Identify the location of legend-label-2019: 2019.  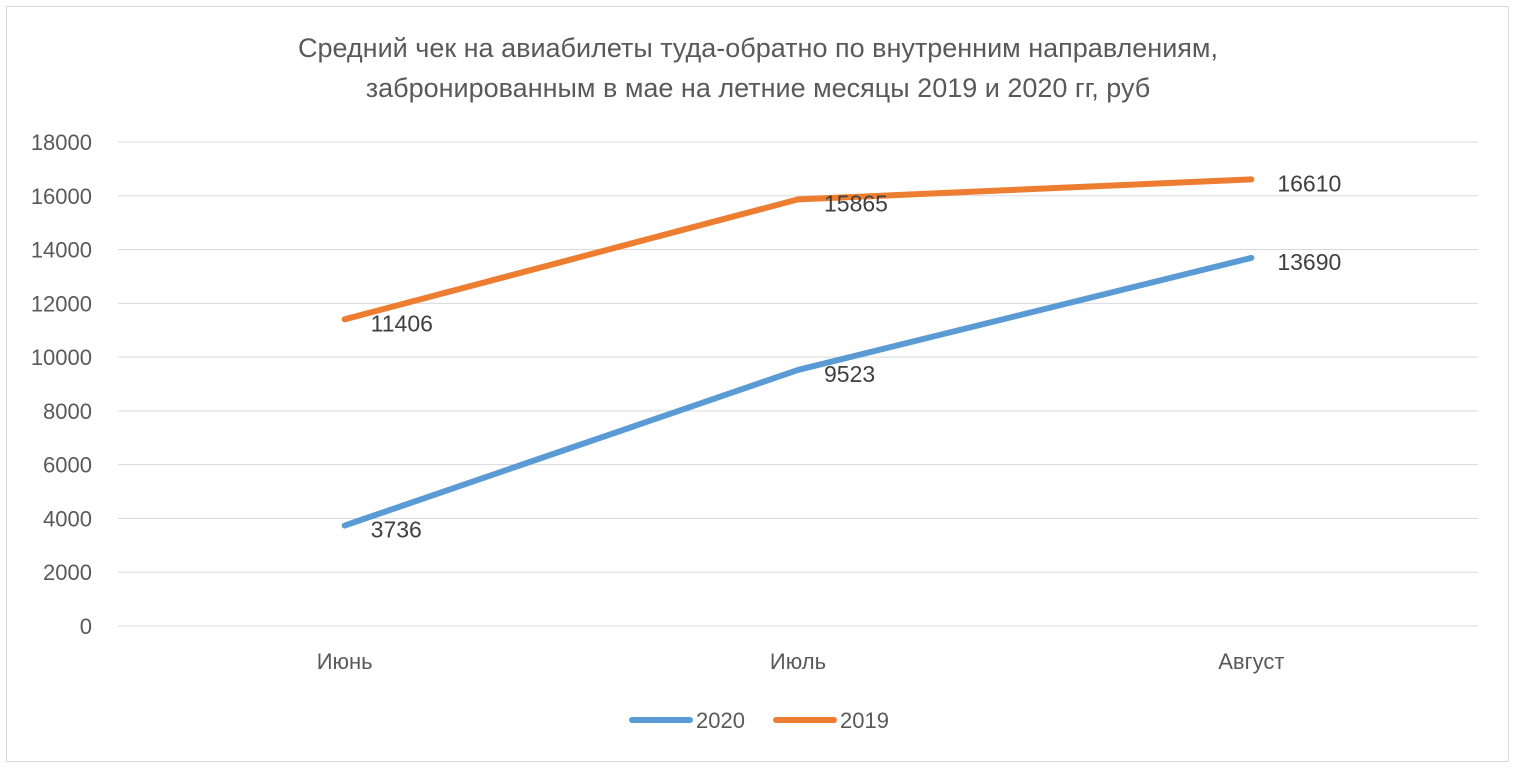
(864, 720).